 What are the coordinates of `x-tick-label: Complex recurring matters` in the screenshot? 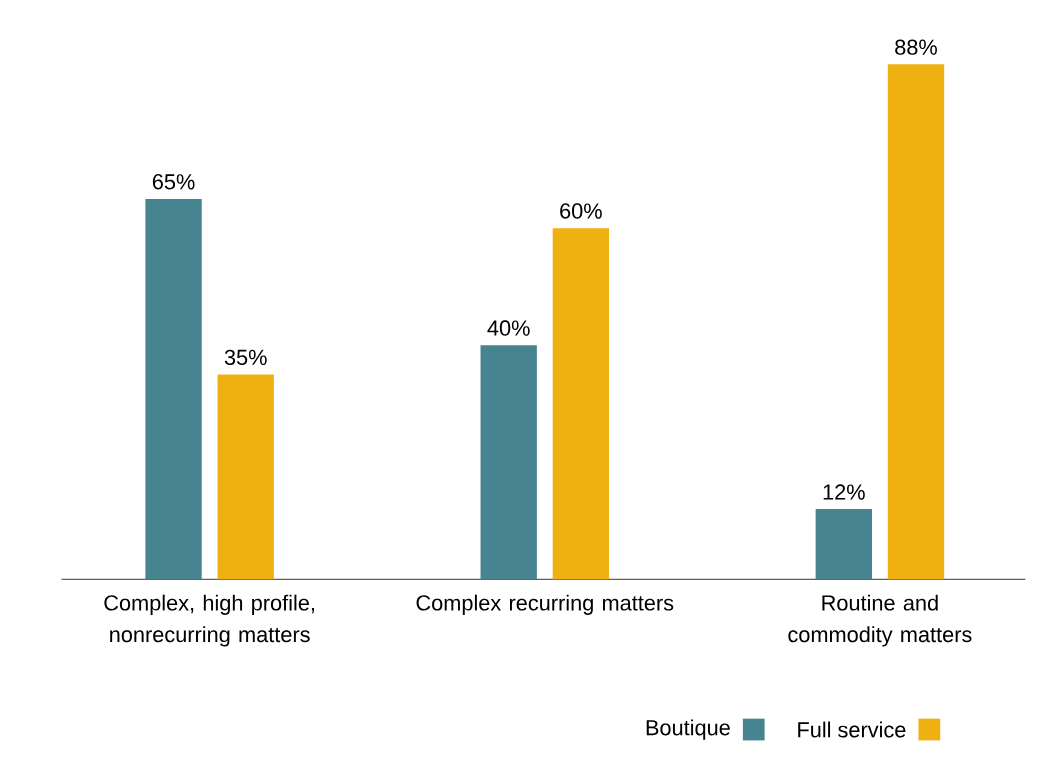 It's located at (545, 604).